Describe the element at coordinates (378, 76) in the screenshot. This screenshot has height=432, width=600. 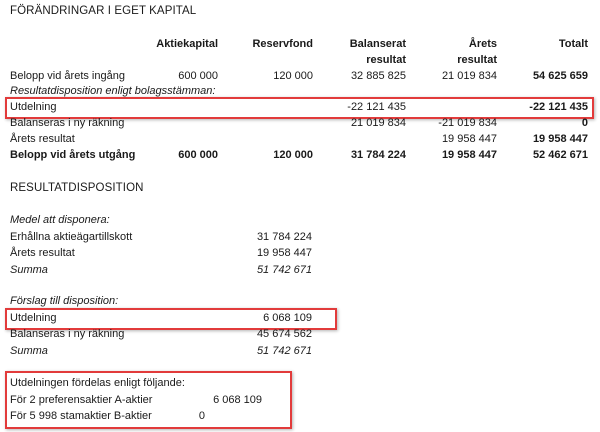
I see `table-cell: 32 885 825` at that location.